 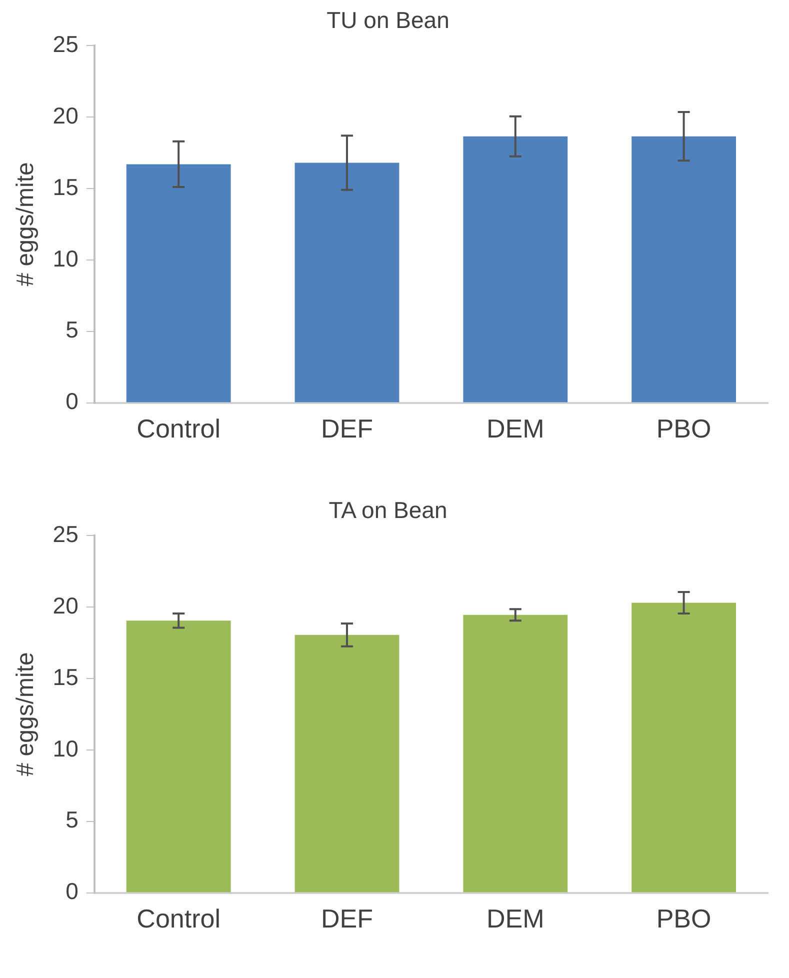 What do you see at coordinates (388, 510) in the screenshot?
I see `chart-title: TA on Bean` at bounding box center [388, 510].